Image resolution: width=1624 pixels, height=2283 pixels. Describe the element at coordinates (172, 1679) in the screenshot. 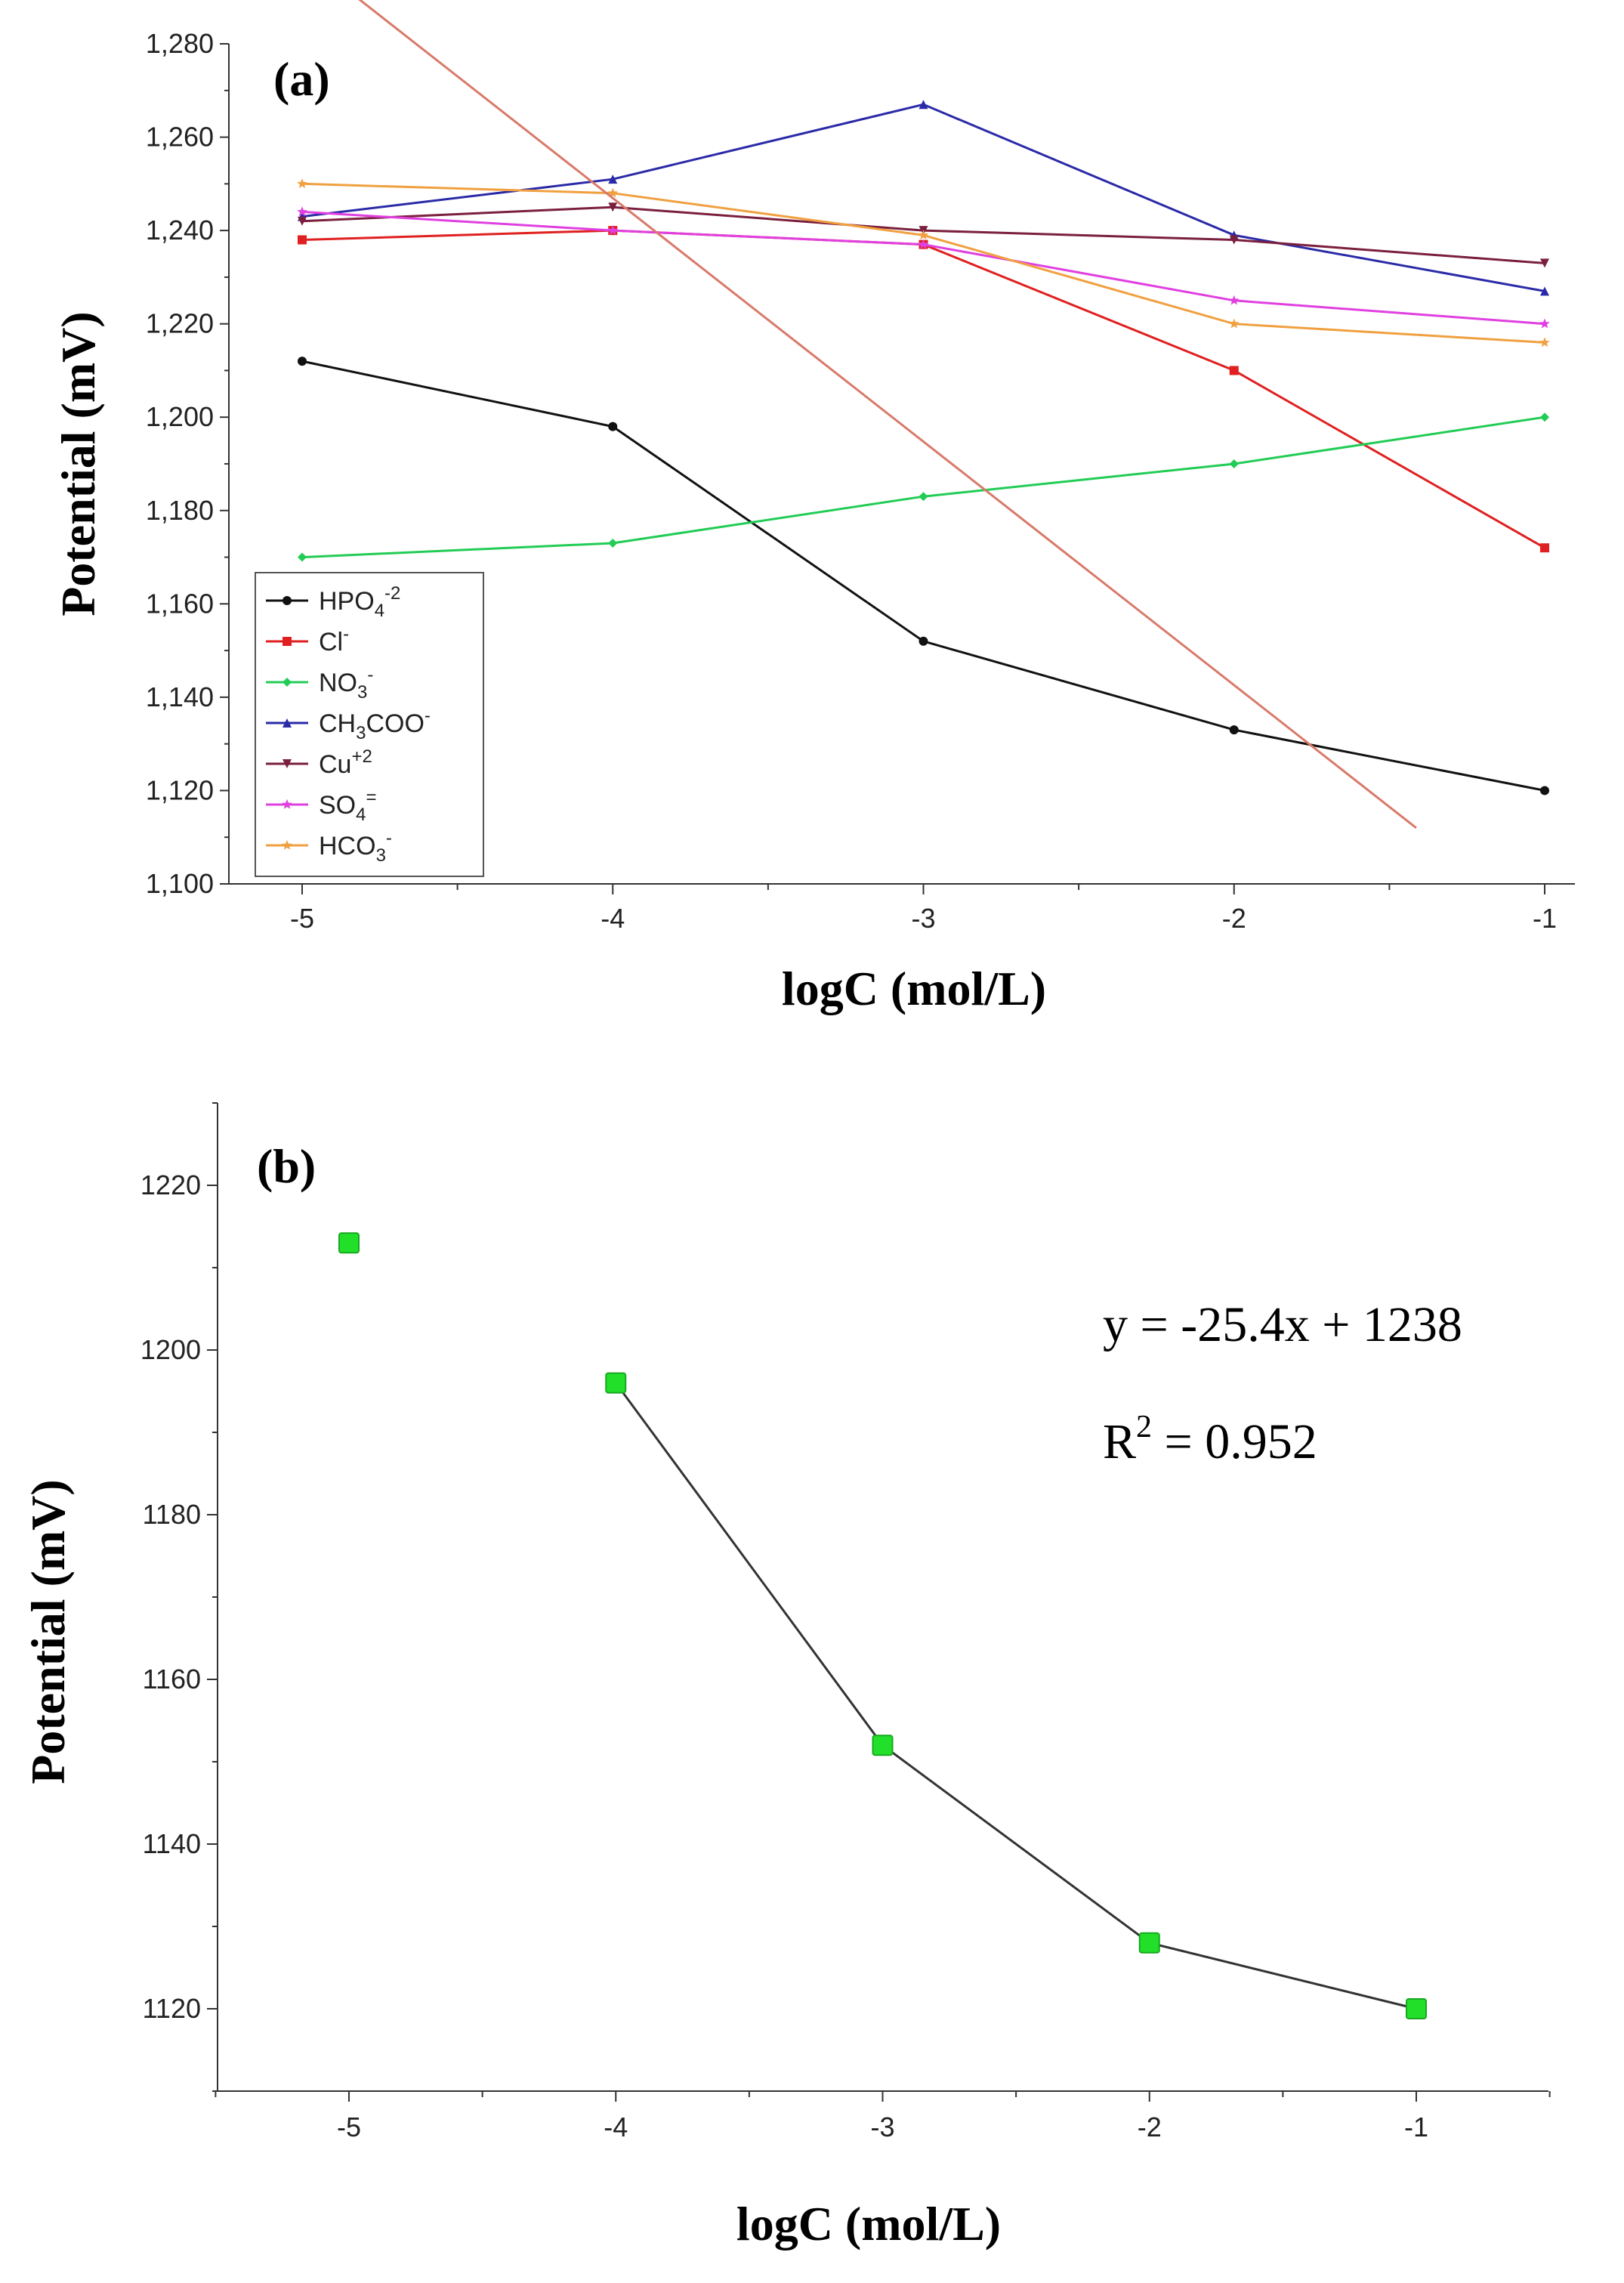

I see `panel-b-y-tick-label: 1160` at that location.